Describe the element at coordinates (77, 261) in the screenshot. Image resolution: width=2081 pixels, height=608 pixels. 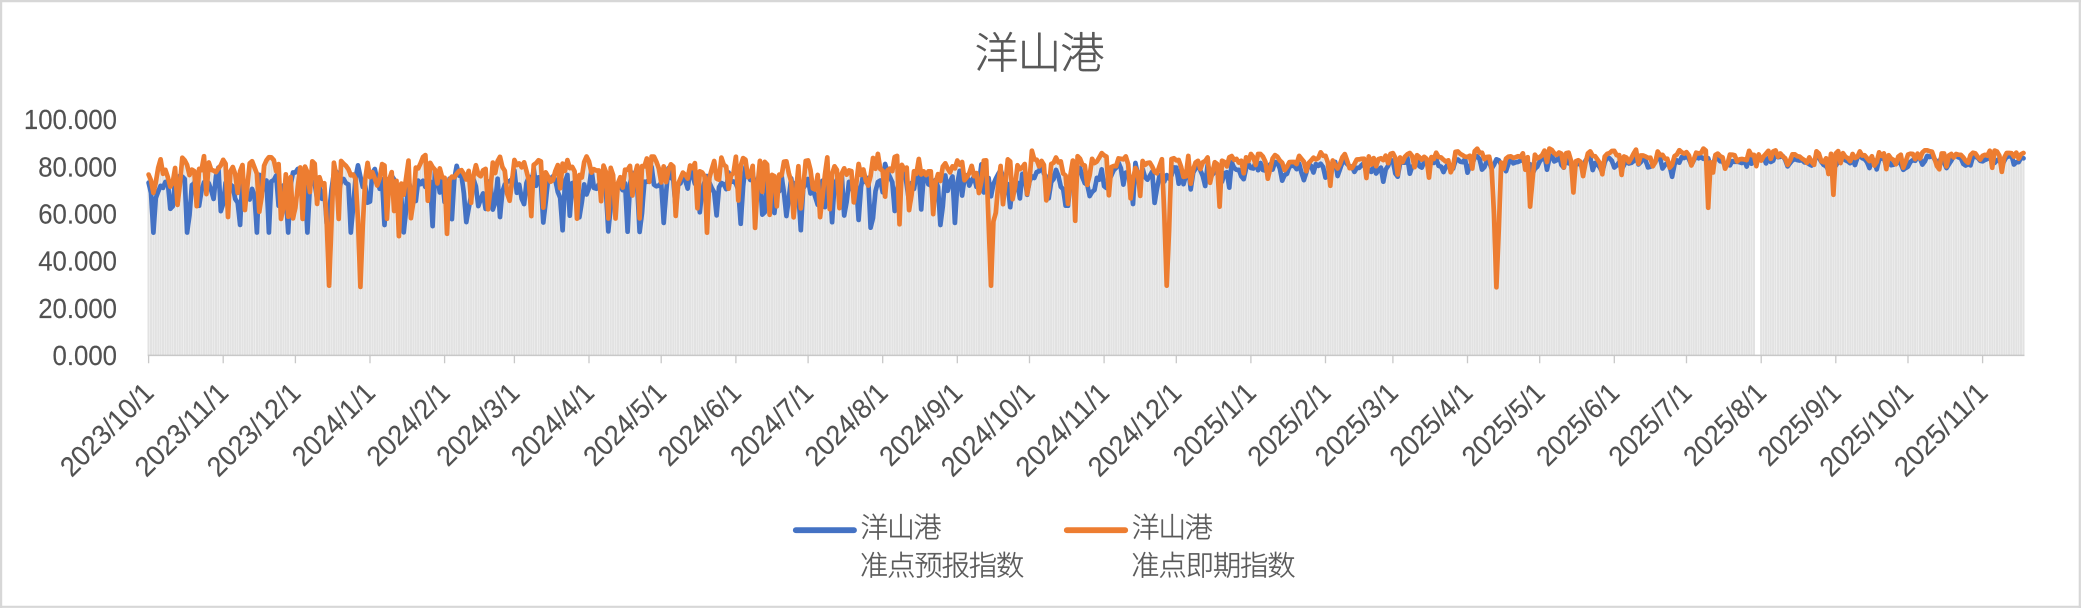
I see `svg-text: 40.000` at that location.